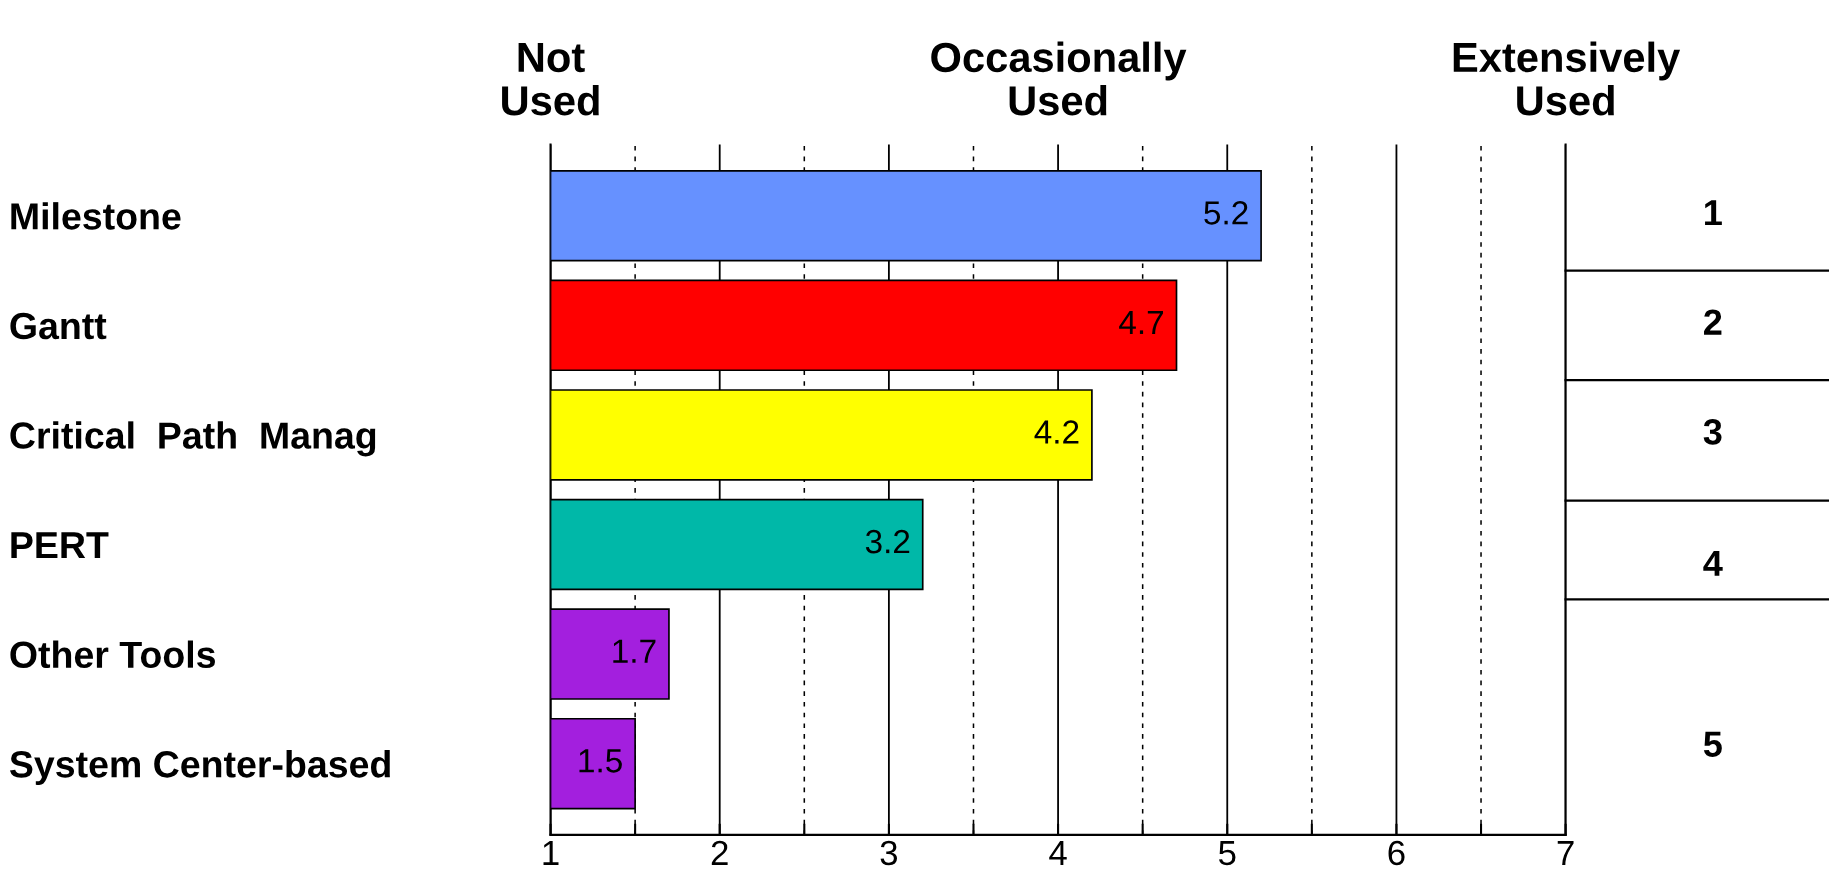 The image size is (1829, 892). I want to click on x-tick-label: 4, so click(1058, 853).